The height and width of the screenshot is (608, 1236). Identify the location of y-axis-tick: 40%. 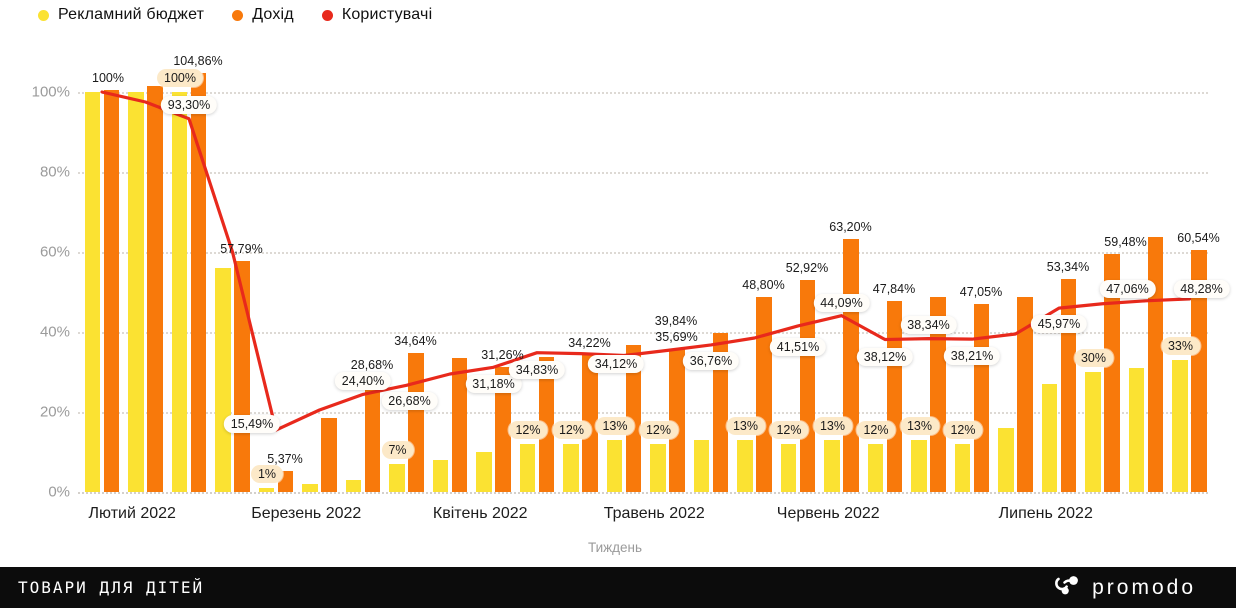
(54, 332).